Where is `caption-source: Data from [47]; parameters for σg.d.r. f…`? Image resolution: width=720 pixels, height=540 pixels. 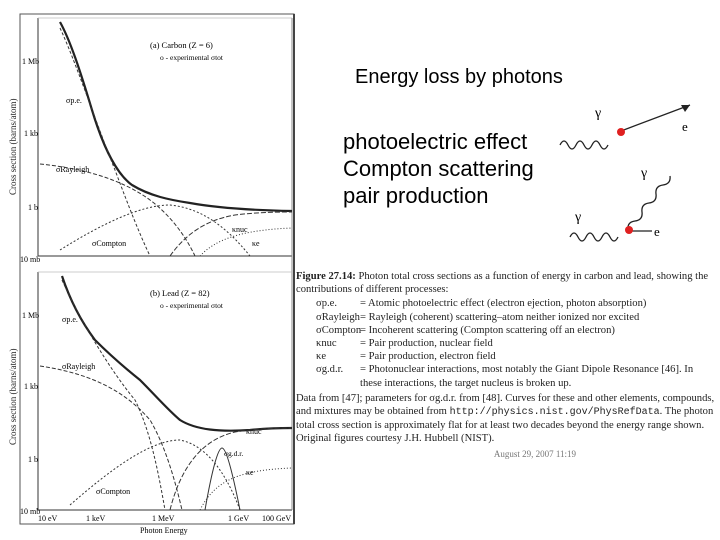 caption-source: Data from [47]; parameters for σg.d.r. f… is located at coordinates (506, 419).